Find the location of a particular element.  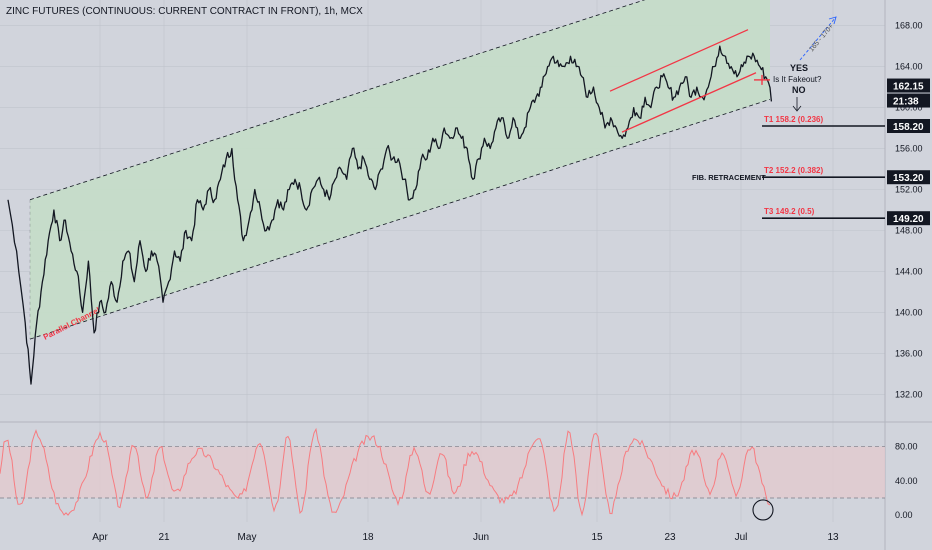

y-tick-label: 148.00 is located at coordinates (909, 230).